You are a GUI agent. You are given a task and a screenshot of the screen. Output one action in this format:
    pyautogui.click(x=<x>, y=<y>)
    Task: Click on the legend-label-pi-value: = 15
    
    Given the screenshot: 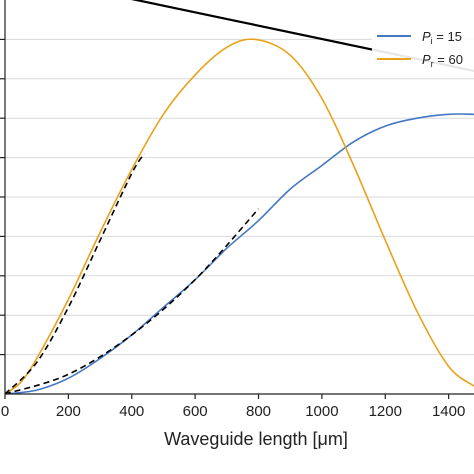 What is the action you would take?
    pyautogui.click(x=447, y=36)
    